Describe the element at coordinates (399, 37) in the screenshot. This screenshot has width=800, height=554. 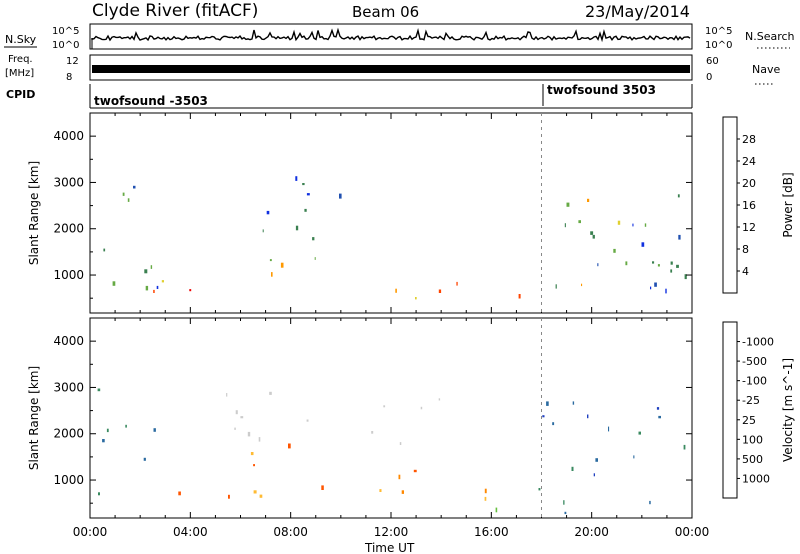
I see `nsky-strip: N.Sky 10^5 10^0 10^5 10^0 N.Search` at that location.